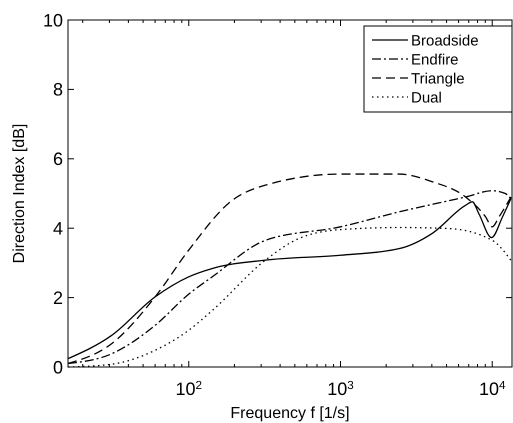 This screenshot has height=423, width=513. Describe the element at coordinates (188, 388) in the screenshot. I see `x-tick-label: 10$^{2}$` at that location.